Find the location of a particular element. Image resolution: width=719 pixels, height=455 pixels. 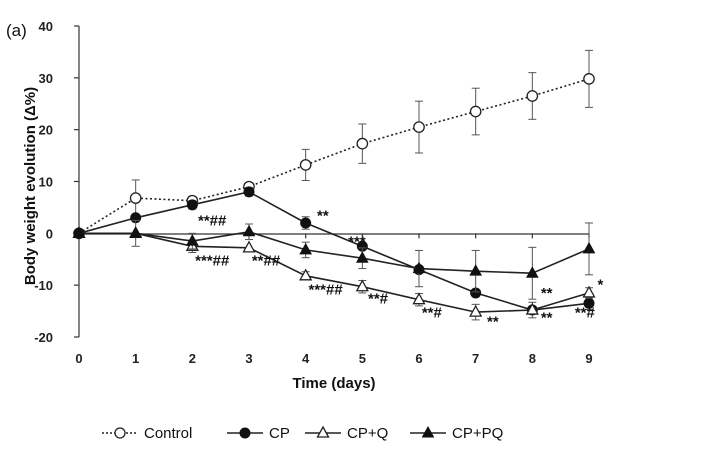

legend-item-control: Control is located at coordinates (147, 433).